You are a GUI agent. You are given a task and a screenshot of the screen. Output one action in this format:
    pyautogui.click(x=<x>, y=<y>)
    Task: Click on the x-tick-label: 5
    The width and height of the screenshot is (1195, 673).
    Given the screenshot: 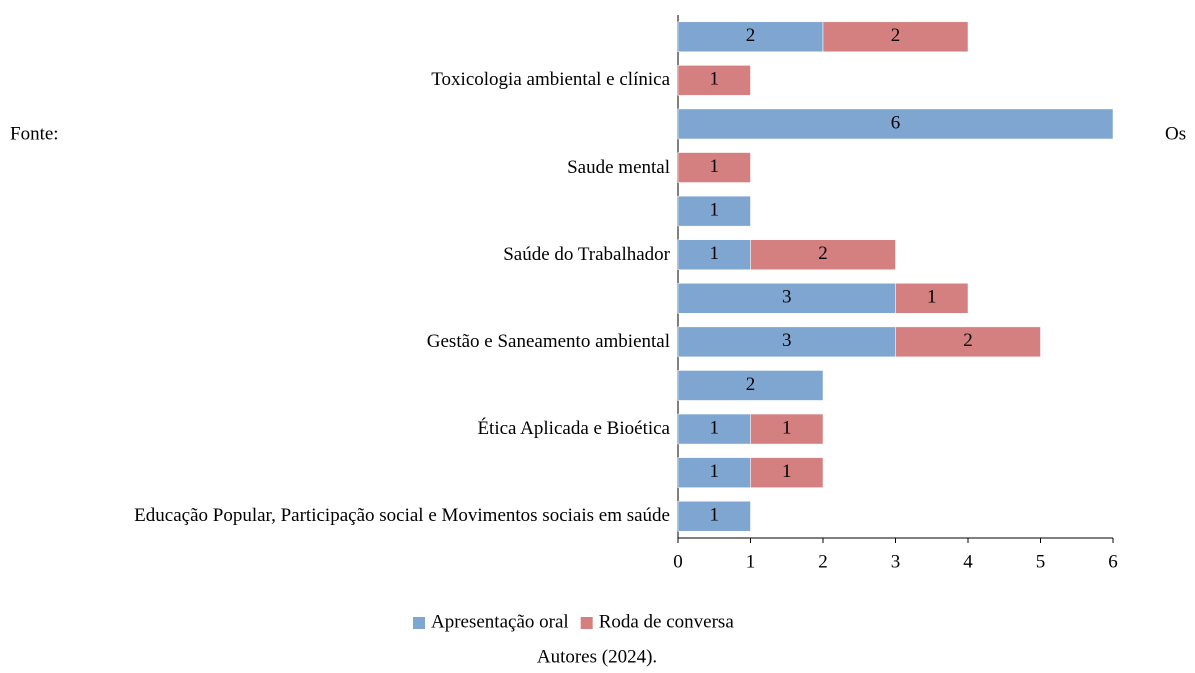 What is the action you would take?
    pyautogui.click(x=1041, y=561)
    